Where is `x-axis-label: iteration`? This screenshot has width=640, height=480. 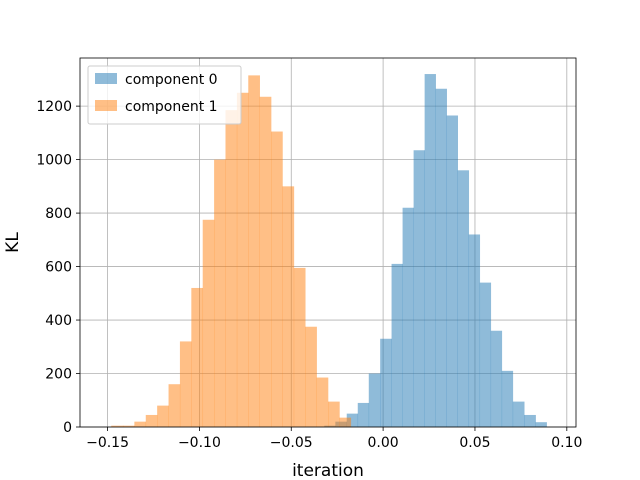 x-axis-label: iteration is located at coordinates (328, 470).